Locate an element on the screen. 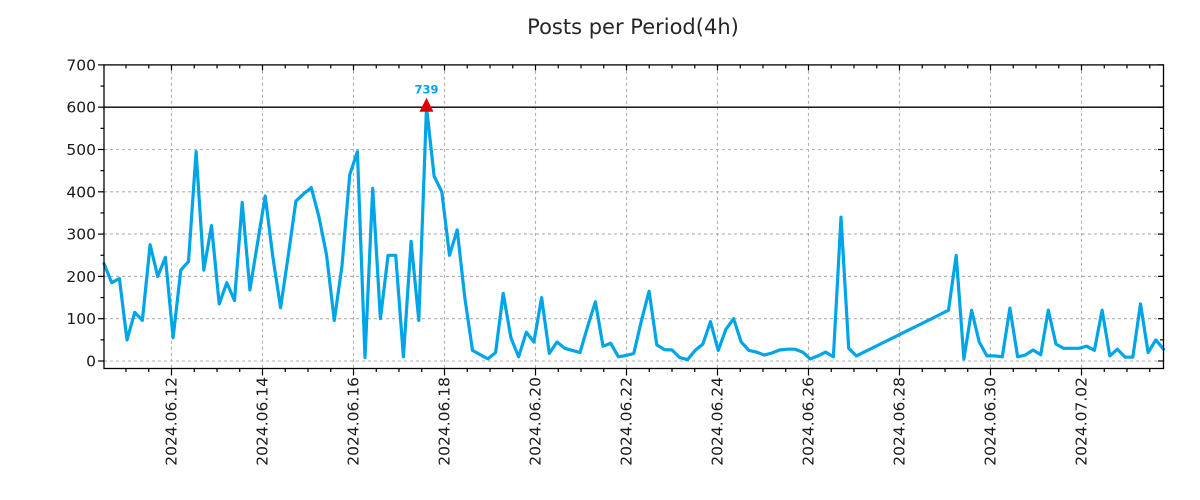  y-tick-label: 300 is located at coordinates (81, 235).